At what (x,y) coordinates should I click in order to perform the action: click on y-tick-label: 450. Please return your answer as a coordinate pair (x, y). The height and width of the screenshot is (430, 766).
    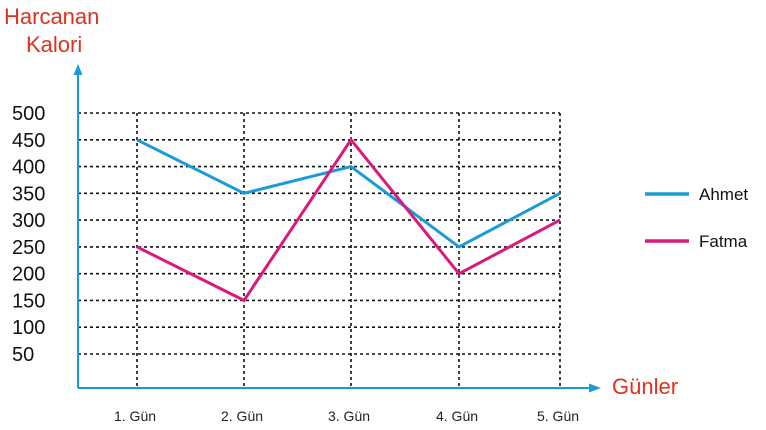
    Looking at the image, I should click on (28, 141).